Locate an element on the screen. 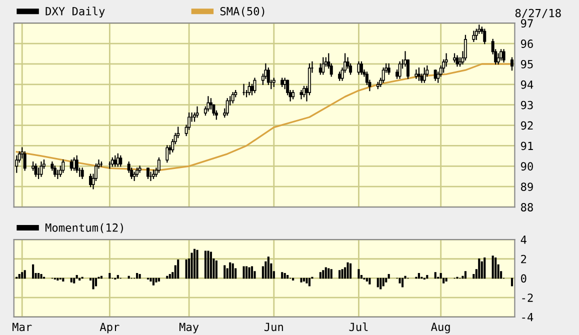 This screenshot has height=335, width=579. y-tick-label: 91 is located at coordinates (526, 146).